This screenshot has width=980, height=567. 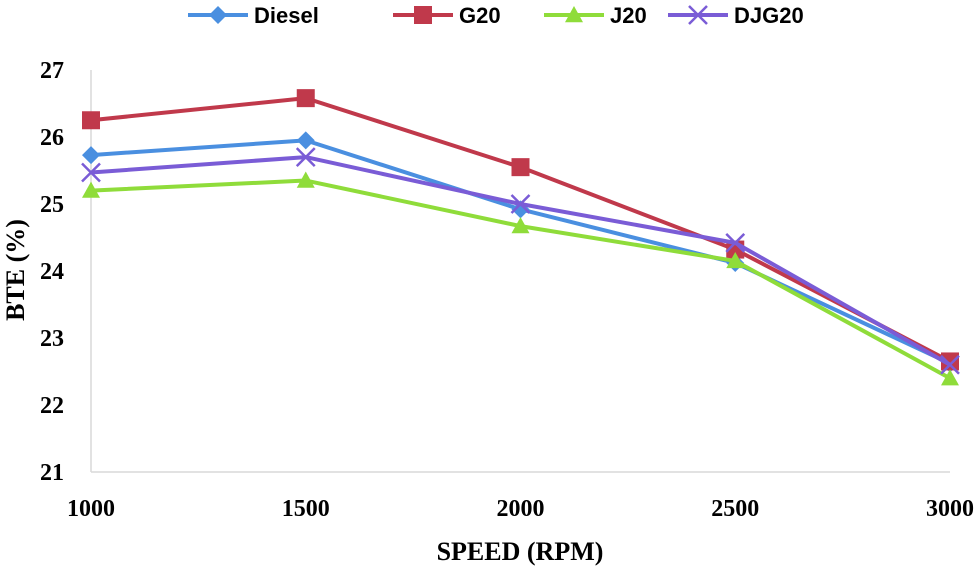 I want to click on legend-label: J20, so click(x=628, y=15).